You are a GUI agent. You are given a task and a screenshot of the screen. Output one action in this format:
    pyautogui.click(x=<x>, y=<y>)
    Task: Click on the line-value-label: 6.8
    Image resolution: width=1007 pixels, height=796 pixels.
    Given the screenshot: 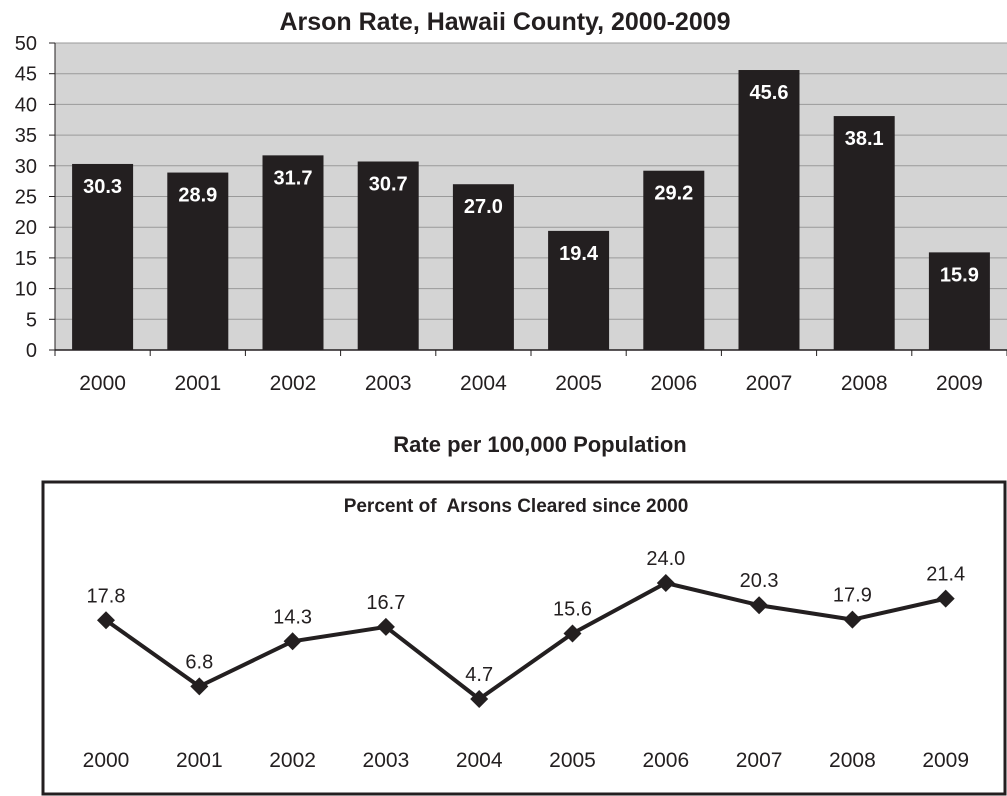 What is the action you would take?
    pyautogui.click(x=199, y=662)
    